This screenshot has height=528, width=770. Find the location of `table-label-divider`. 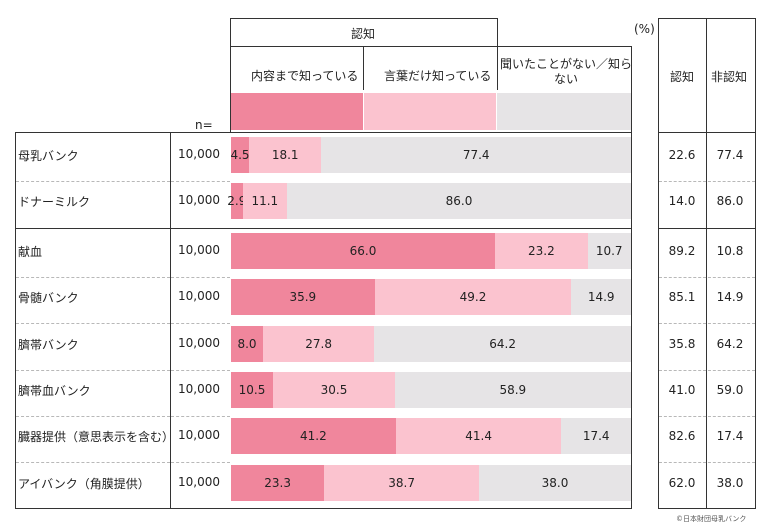

table-label-divider is located at coordinates (170, 320).